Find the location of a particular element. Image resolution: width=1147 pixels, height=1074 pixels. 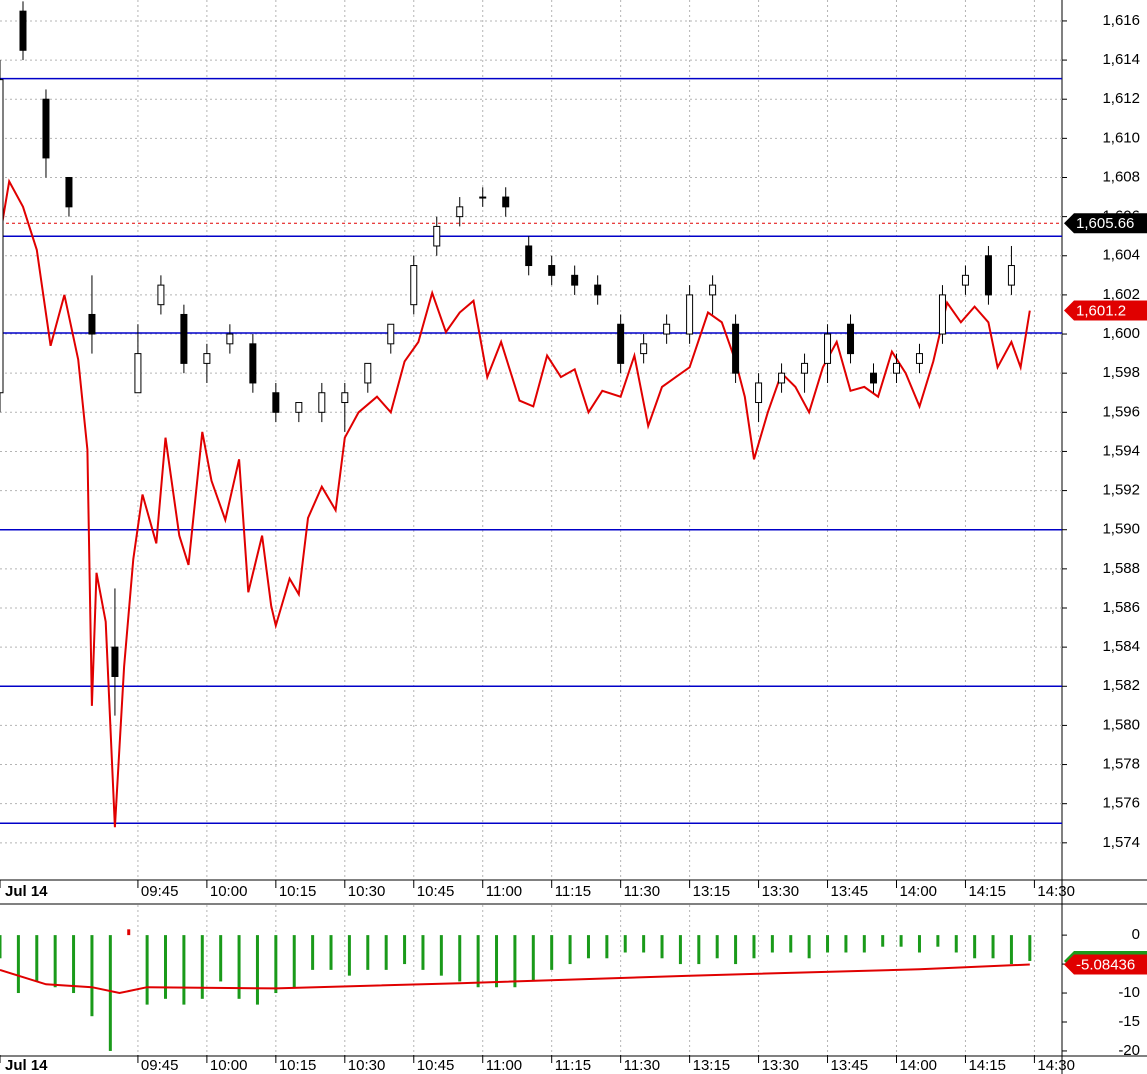

y-tick-label: -15 is located at coordinates (1129, 1021).